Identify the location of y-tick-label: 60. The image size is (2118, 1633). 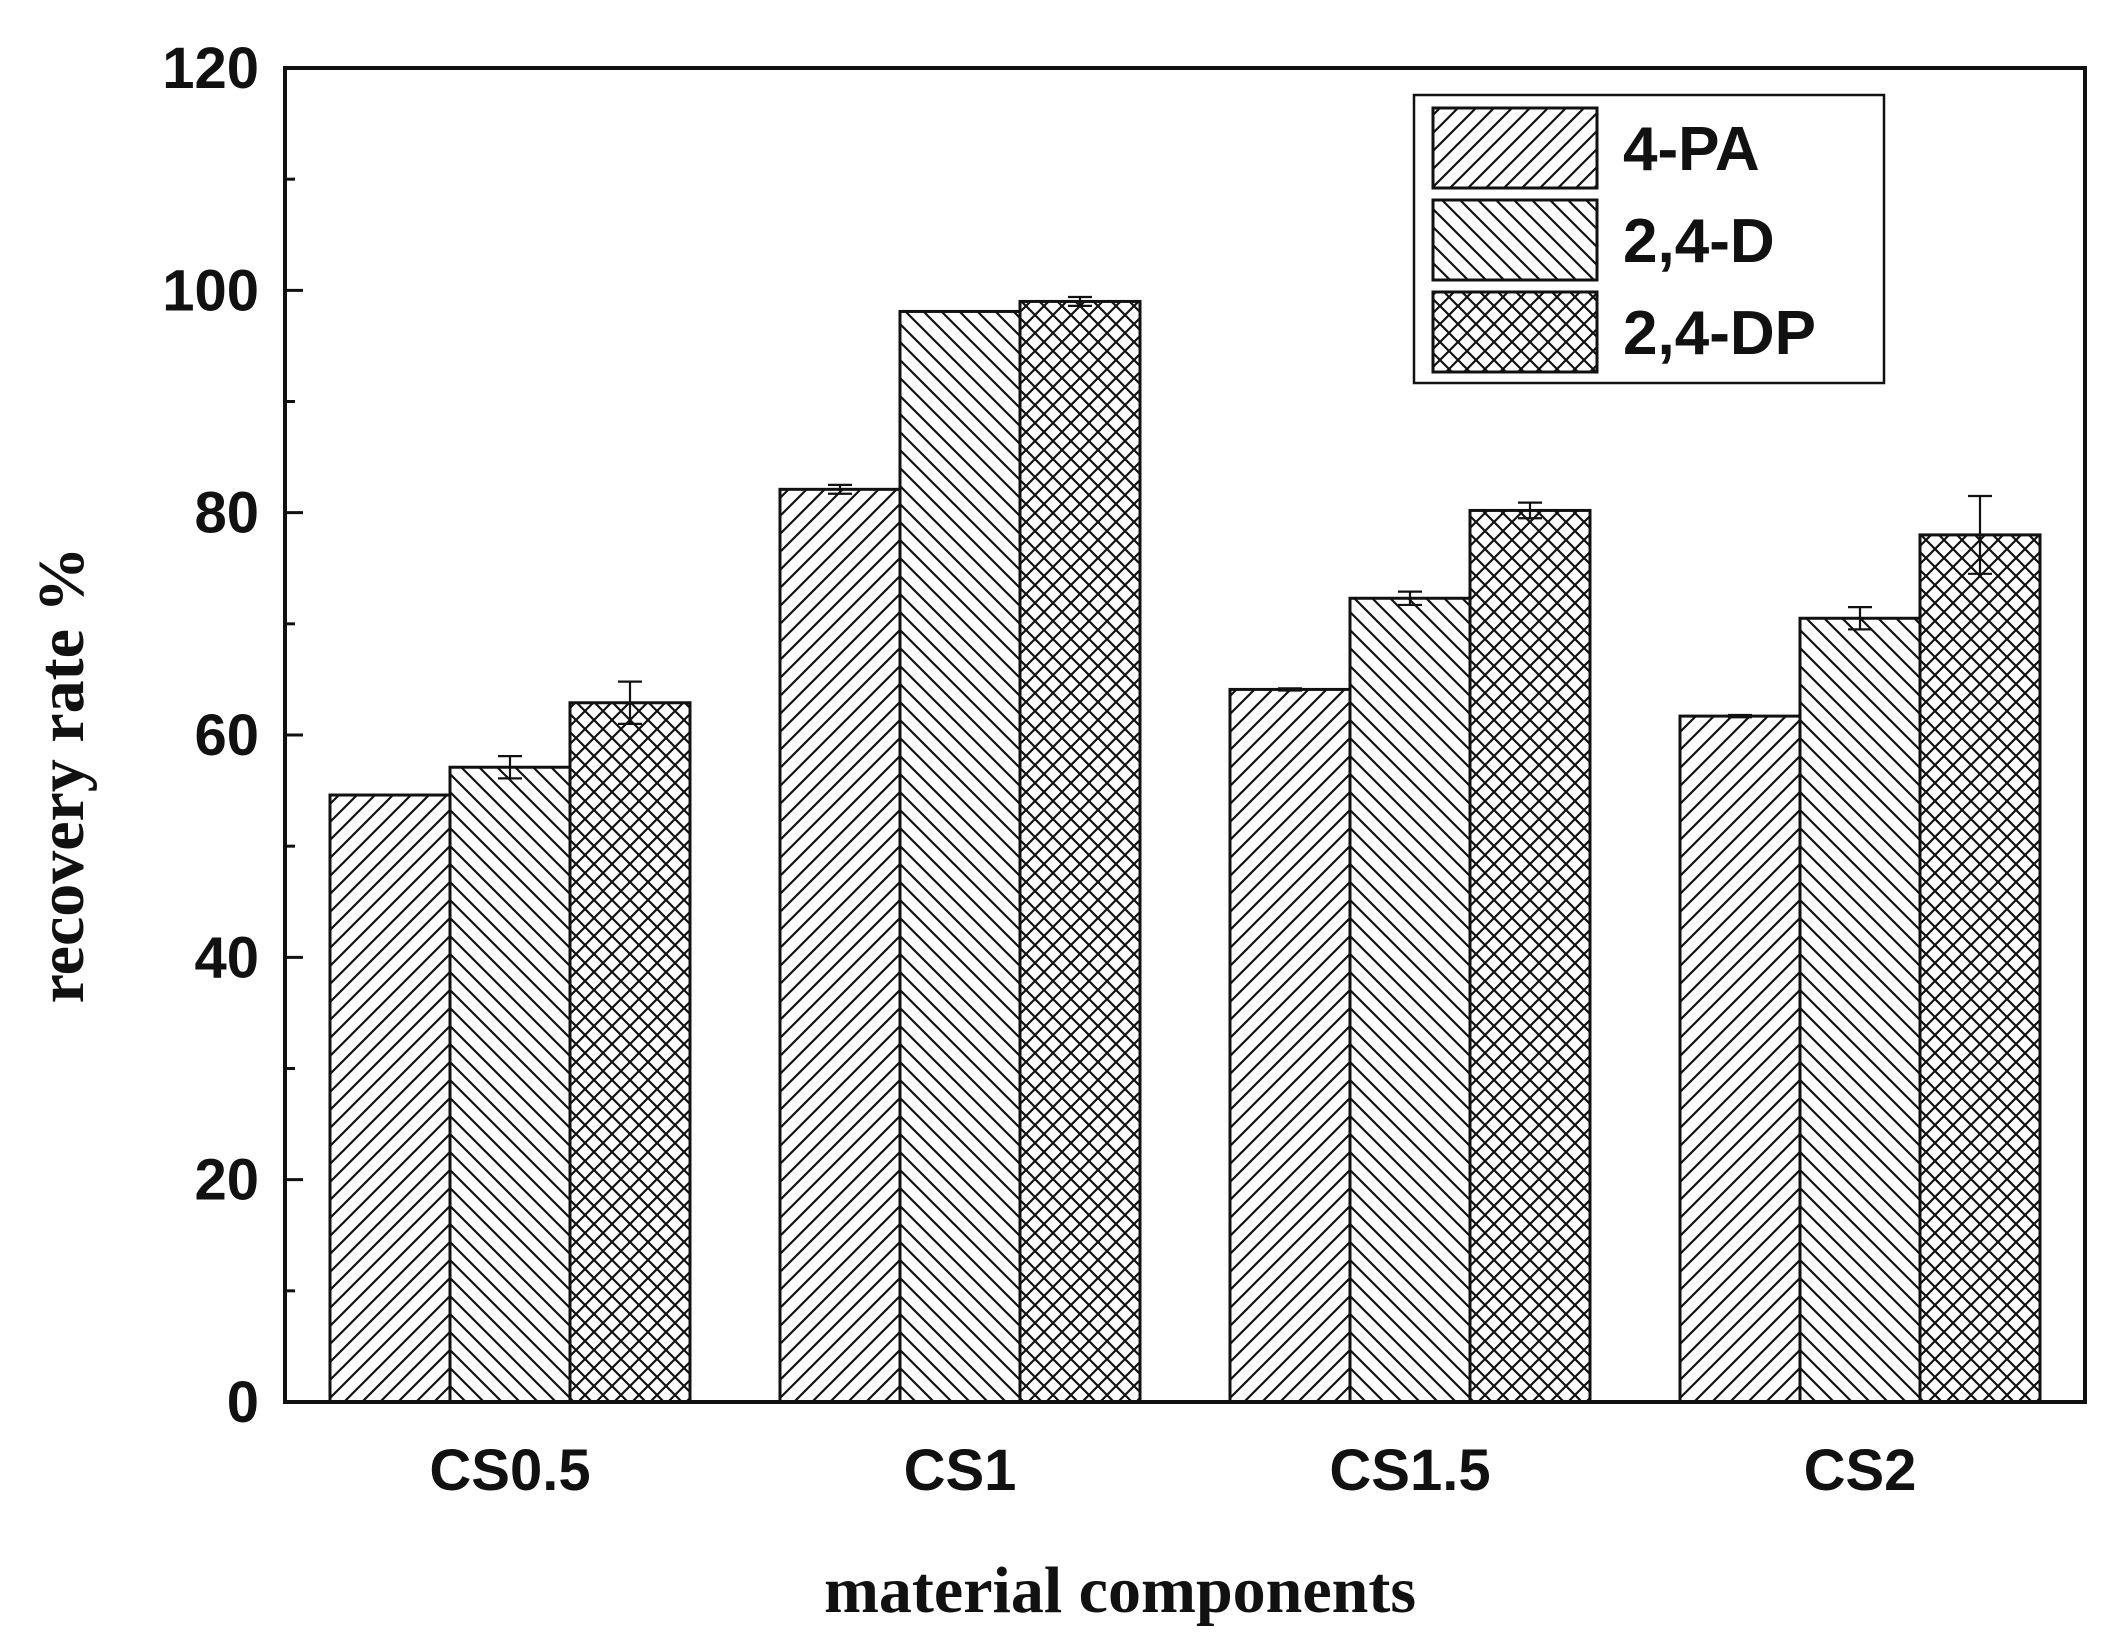
(226, 735).